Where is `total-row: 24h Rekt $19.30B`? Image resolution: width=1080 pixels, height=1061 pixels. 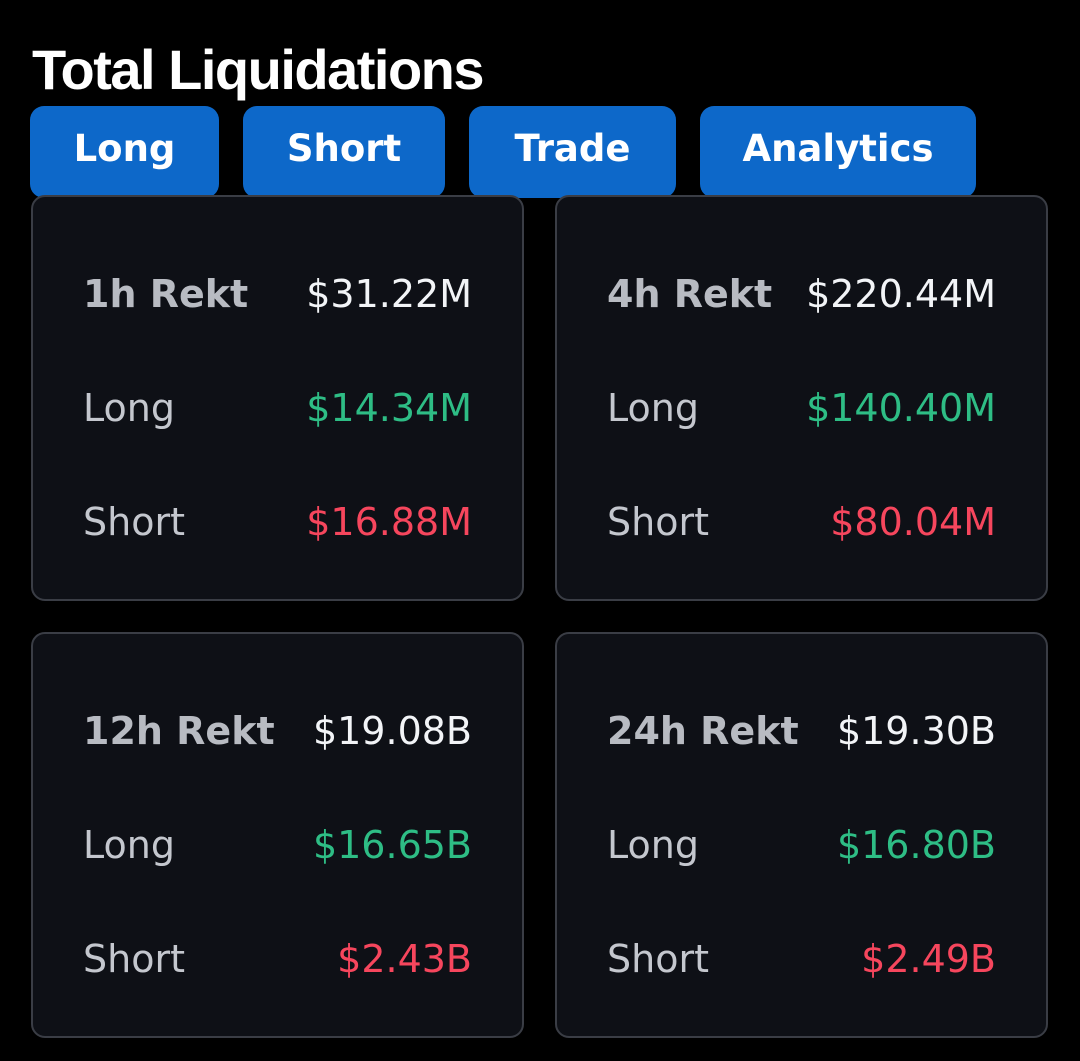
total-row: 24h Rekt $19.30B is located at coordinates (801, 731).